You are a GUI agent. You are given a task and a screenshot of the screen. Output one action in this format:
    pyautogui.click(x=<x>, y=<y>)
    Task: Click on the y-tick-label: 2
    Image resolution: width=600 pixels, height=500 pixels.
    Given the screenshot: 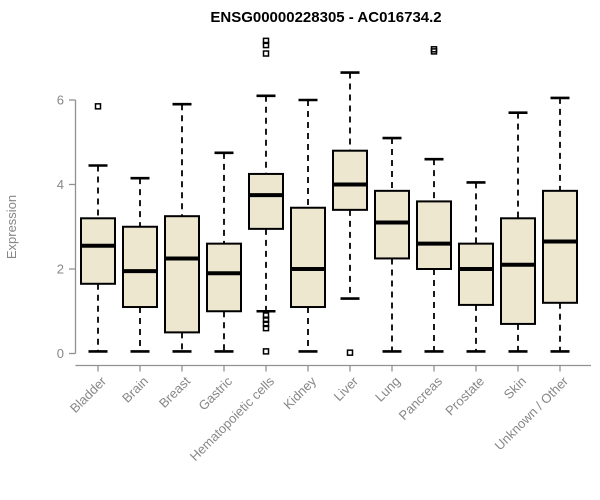 What is the action you would take?
    pyautogui.click(x=60, y=269)
    